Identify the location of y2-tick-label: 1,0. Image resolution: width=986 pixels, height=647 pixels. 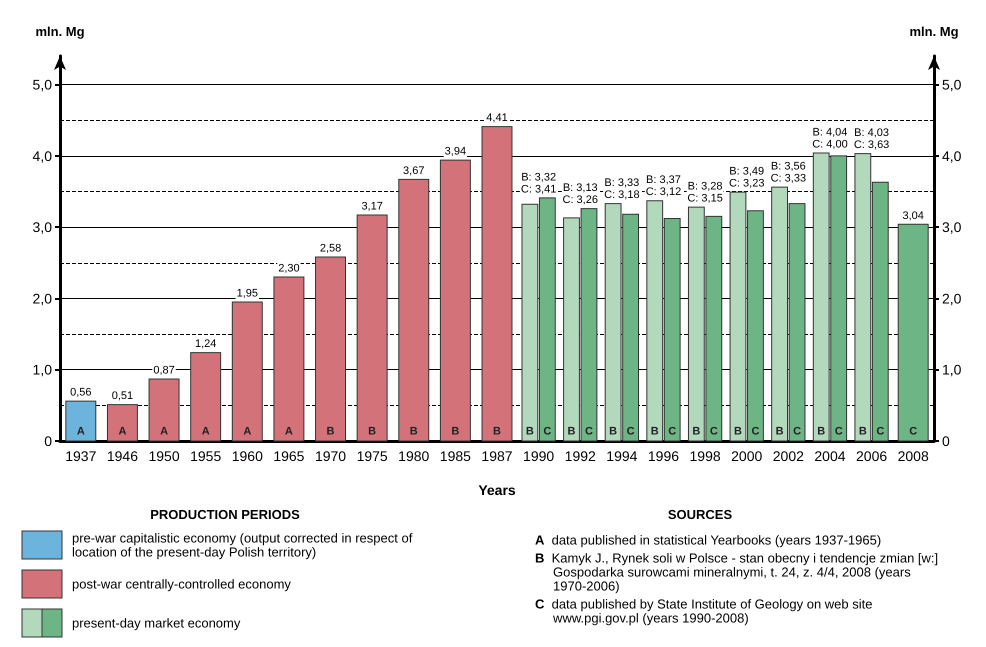
(952, 370).